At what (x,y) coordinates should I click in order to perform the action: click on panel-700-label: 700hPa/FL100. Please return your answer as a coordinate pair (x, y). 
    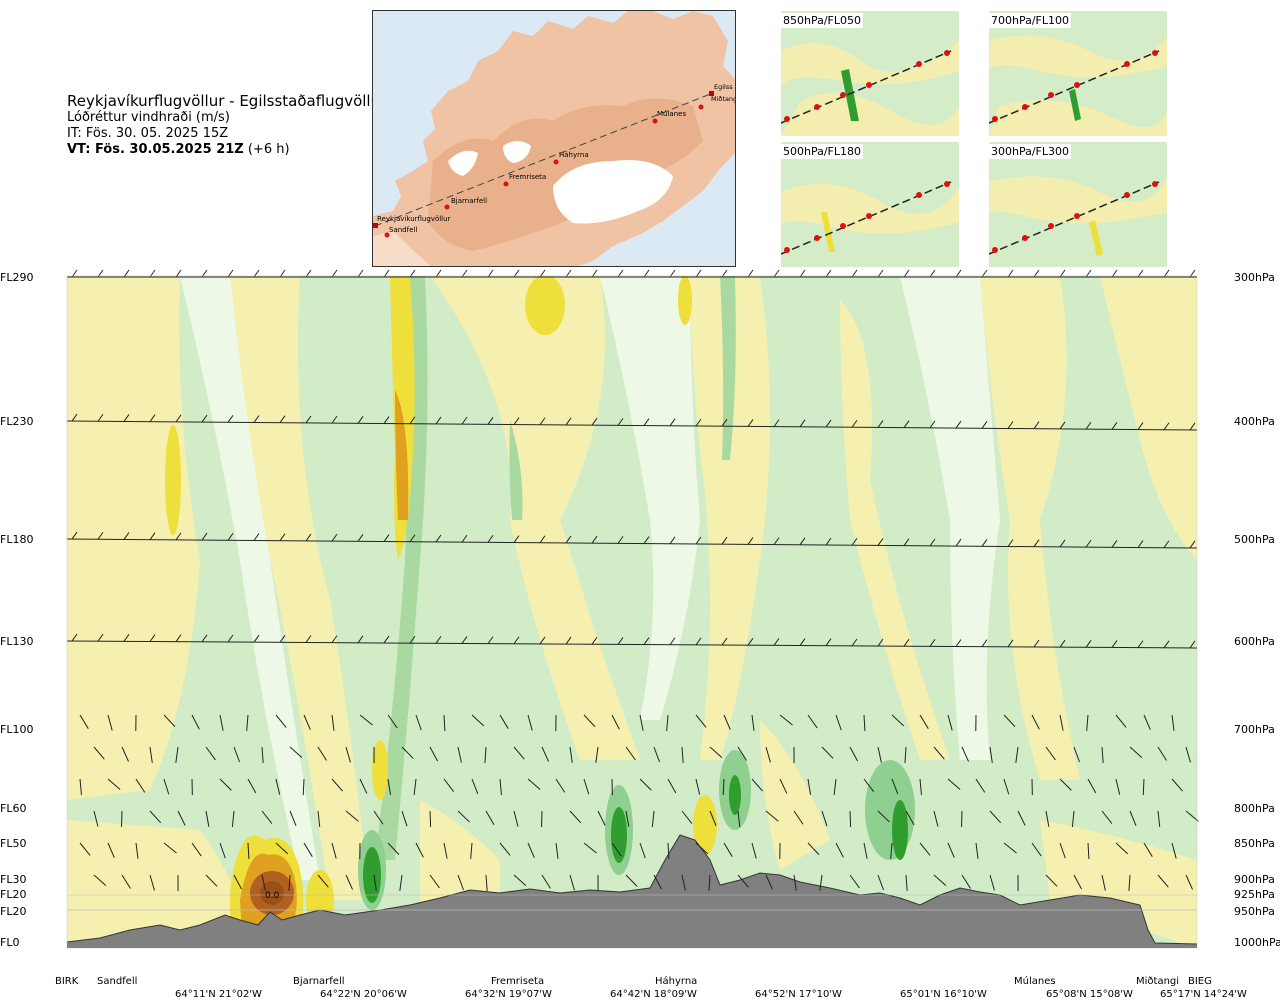
    Looking at the image, I should click on (1030, 20).